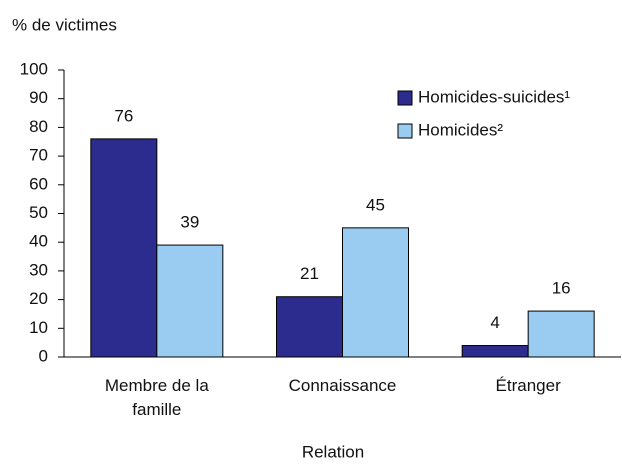 The image size is (622, 464). What do you see at coordinates (375, 204) in the screenshot?
I see `data-label: 45` at bounding box center [375, 204].